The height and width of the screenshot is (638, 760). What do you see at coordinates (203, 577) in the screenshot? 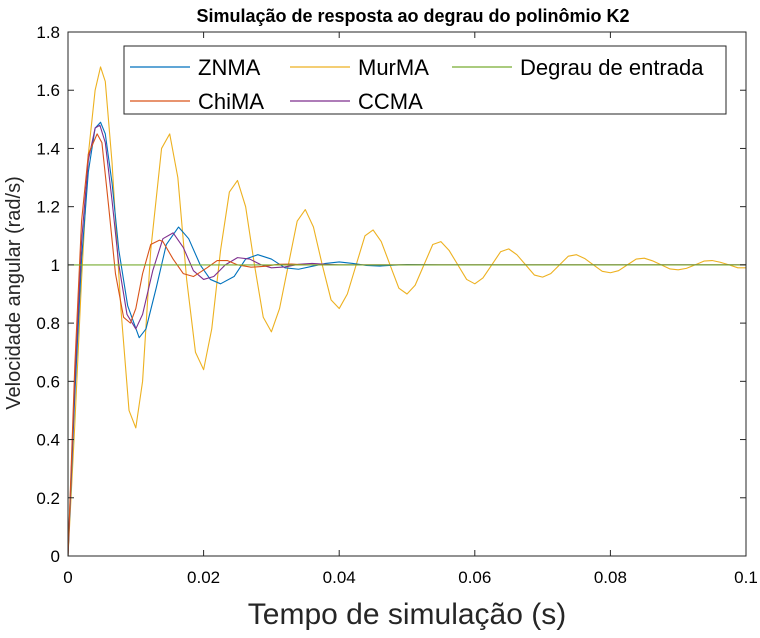
I see `x-tick-label: 0.02` at bounding box center [203, 577].